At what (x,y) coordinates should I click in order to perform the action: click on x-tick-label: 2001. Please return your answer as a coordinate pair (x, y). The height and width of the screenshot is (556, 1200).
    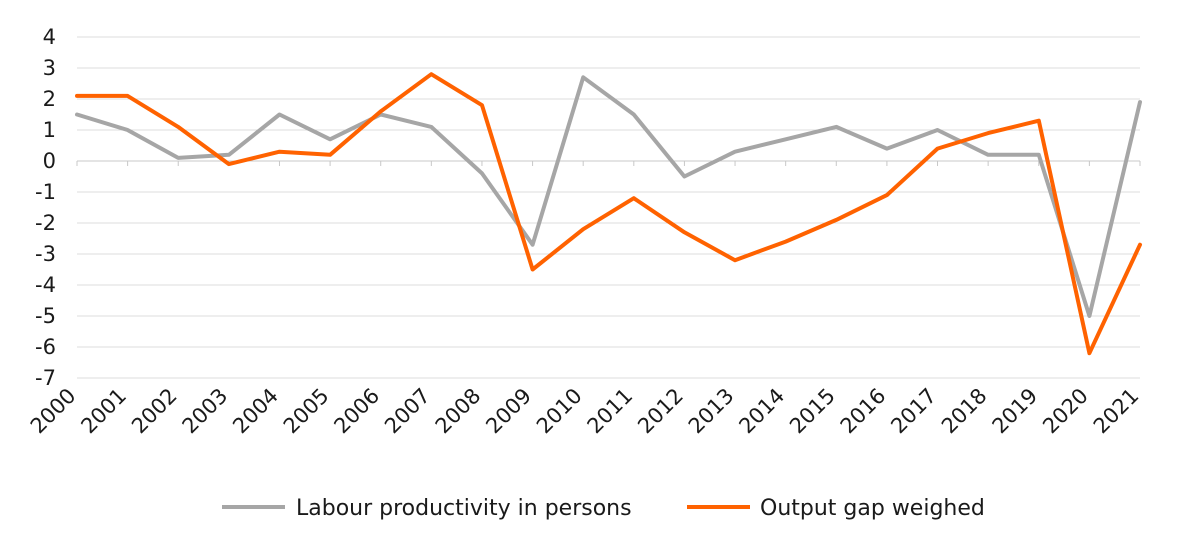
    Looking at the image, I should click on (103, 411).